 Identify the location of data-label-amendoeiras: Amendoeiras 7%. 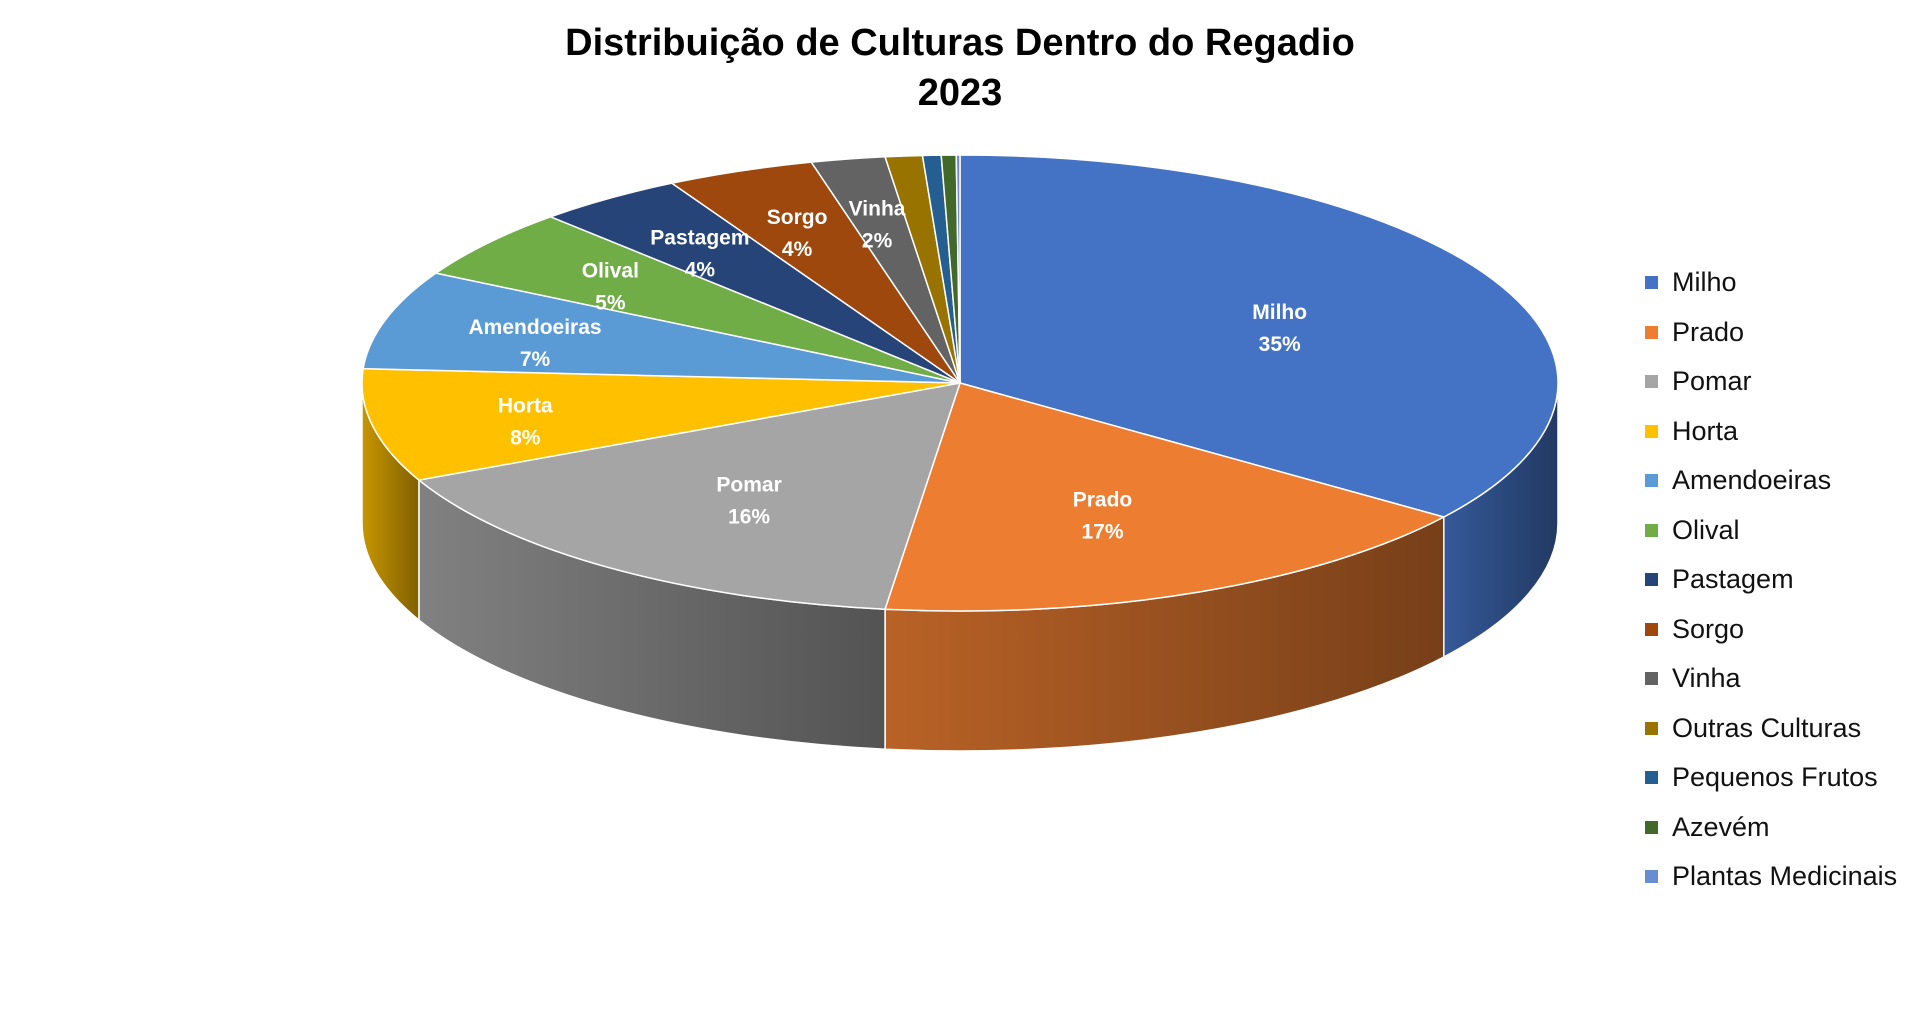
(535, 343).